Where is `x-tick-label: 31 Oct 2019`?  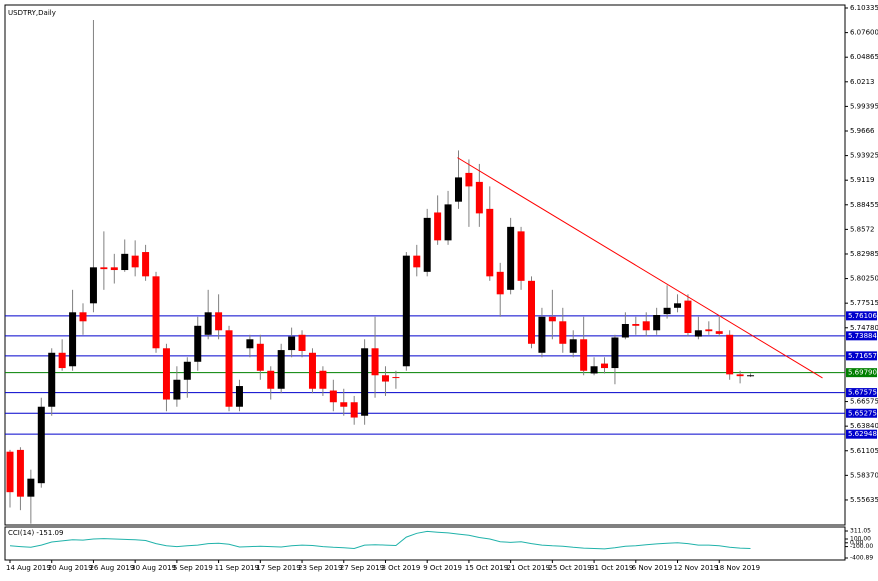
x-tick-label: 31 Oct 2019 is located at coordinates (611, 568).